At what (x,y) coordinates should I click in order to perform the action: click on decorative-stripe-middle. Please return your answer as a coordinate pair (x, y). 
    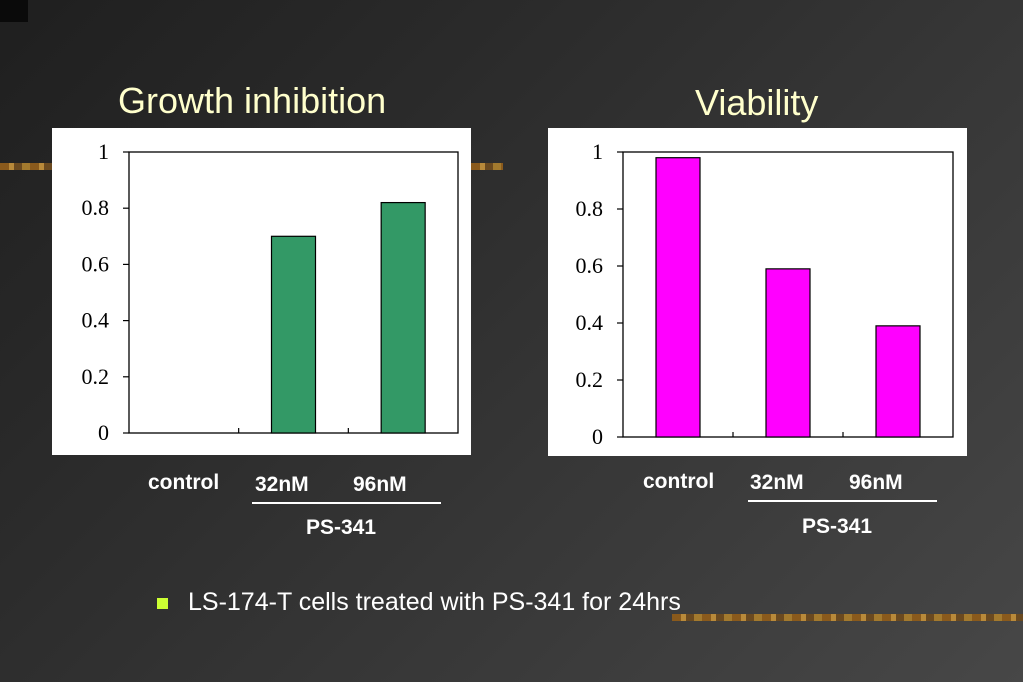
    Looking at the image, I should click on (487, 166).